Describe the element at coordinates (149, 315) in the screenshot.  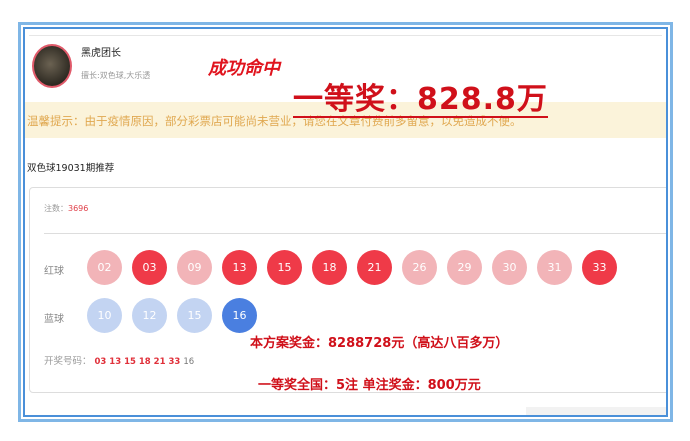
I see `blue-ball: 12` at that location.